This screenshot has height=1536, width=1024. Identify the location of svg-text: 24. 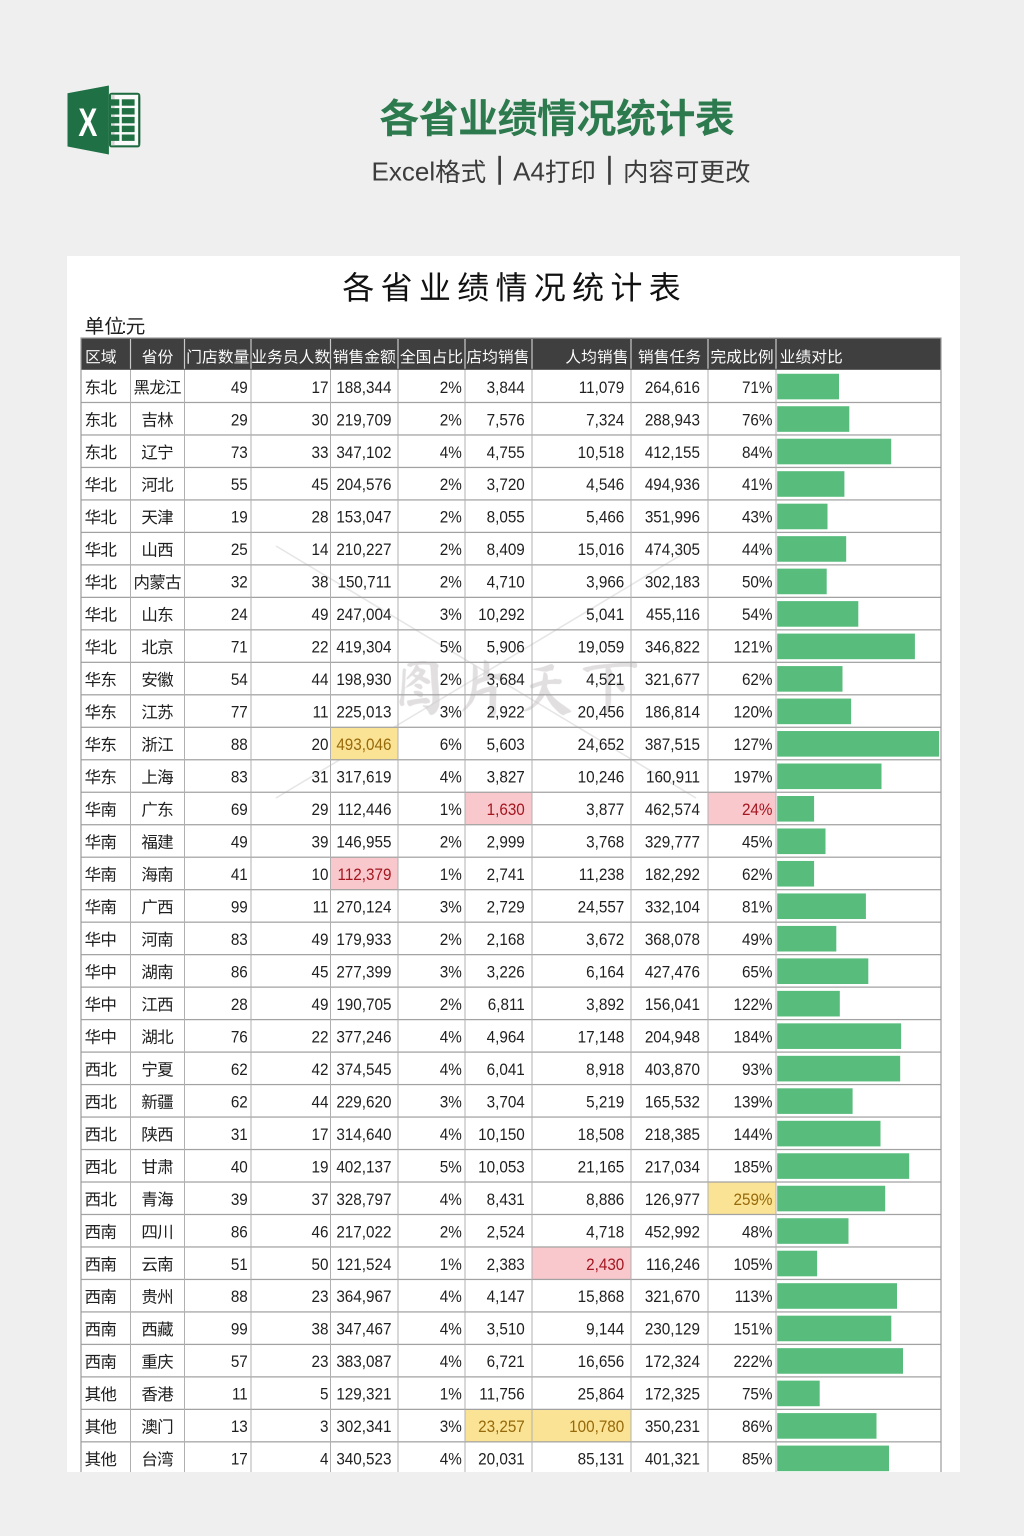
(239, 616).